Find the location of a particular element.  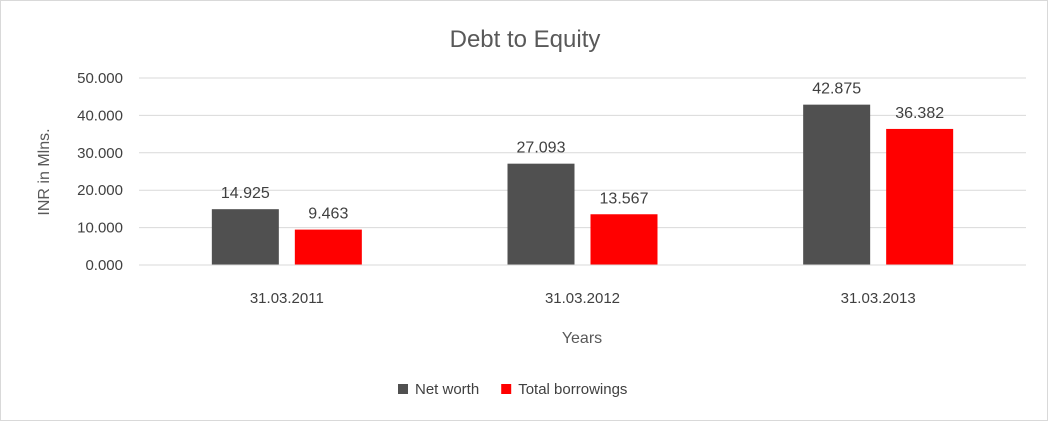

data-label: 13.567 is located at coordinates (624, 198).